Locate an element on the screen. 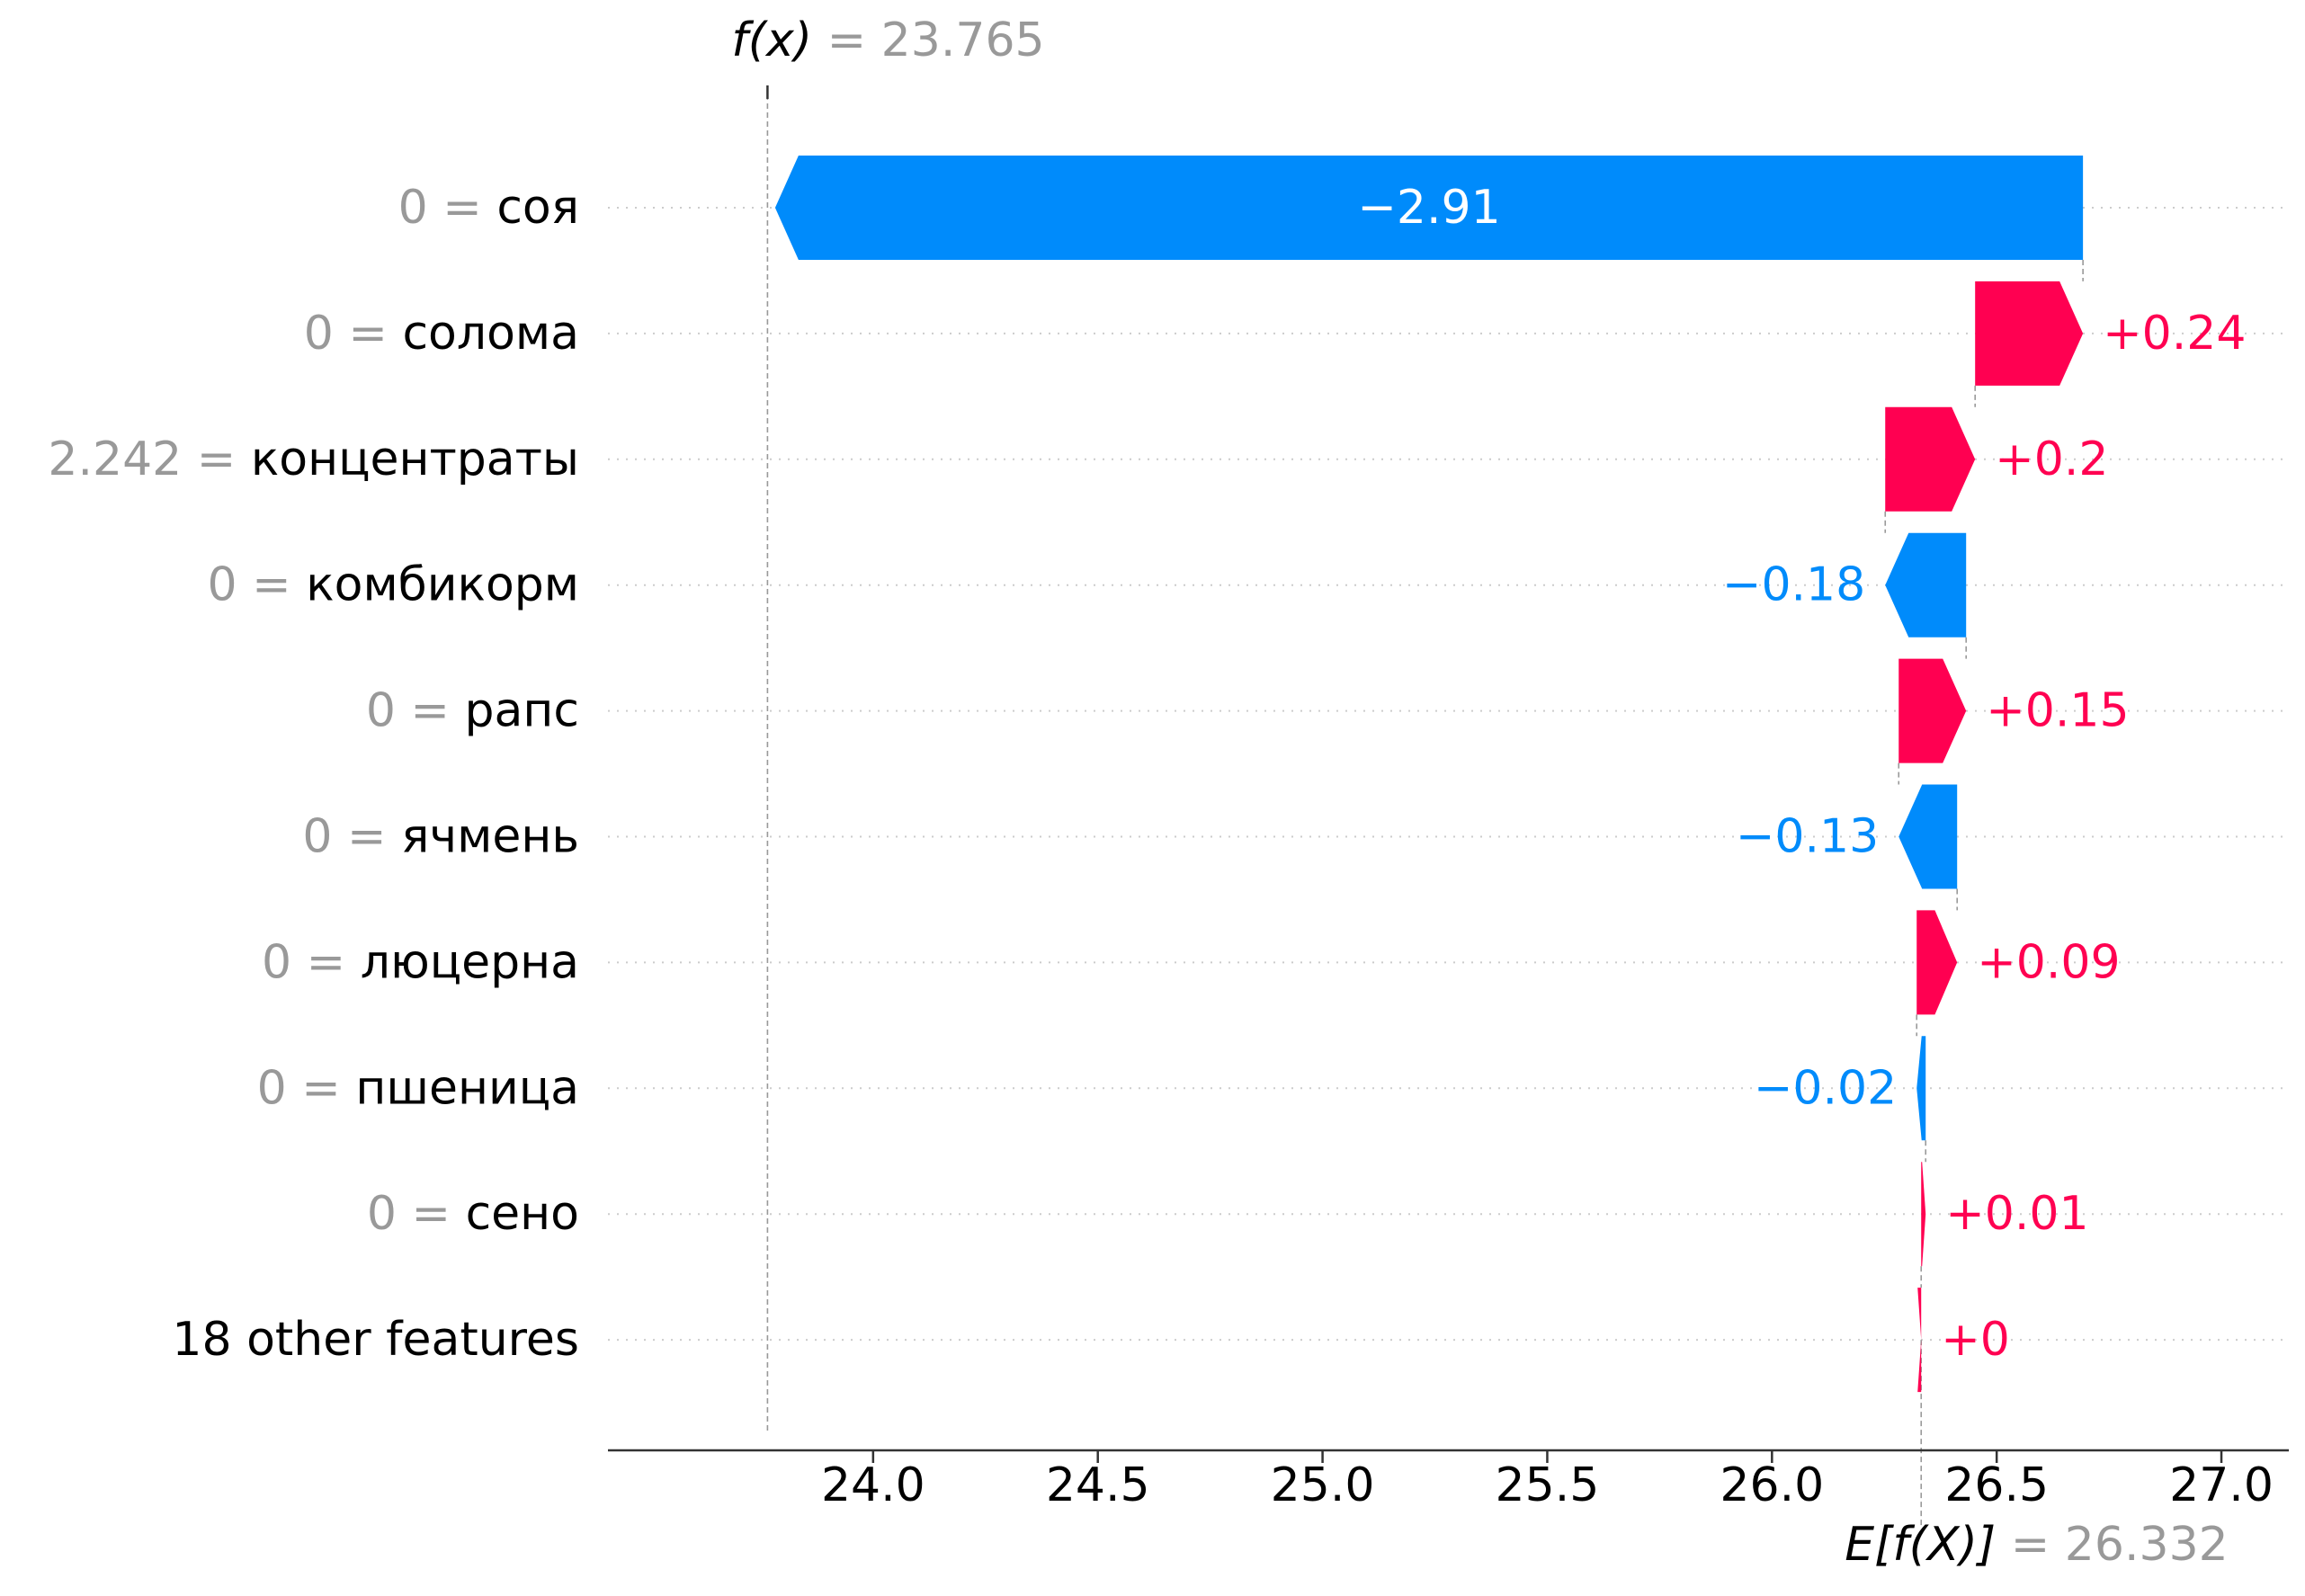 The height and width of the screenshot is (1596, 2305). feature-name: 18 other features is located at coordinates (376, 1340).